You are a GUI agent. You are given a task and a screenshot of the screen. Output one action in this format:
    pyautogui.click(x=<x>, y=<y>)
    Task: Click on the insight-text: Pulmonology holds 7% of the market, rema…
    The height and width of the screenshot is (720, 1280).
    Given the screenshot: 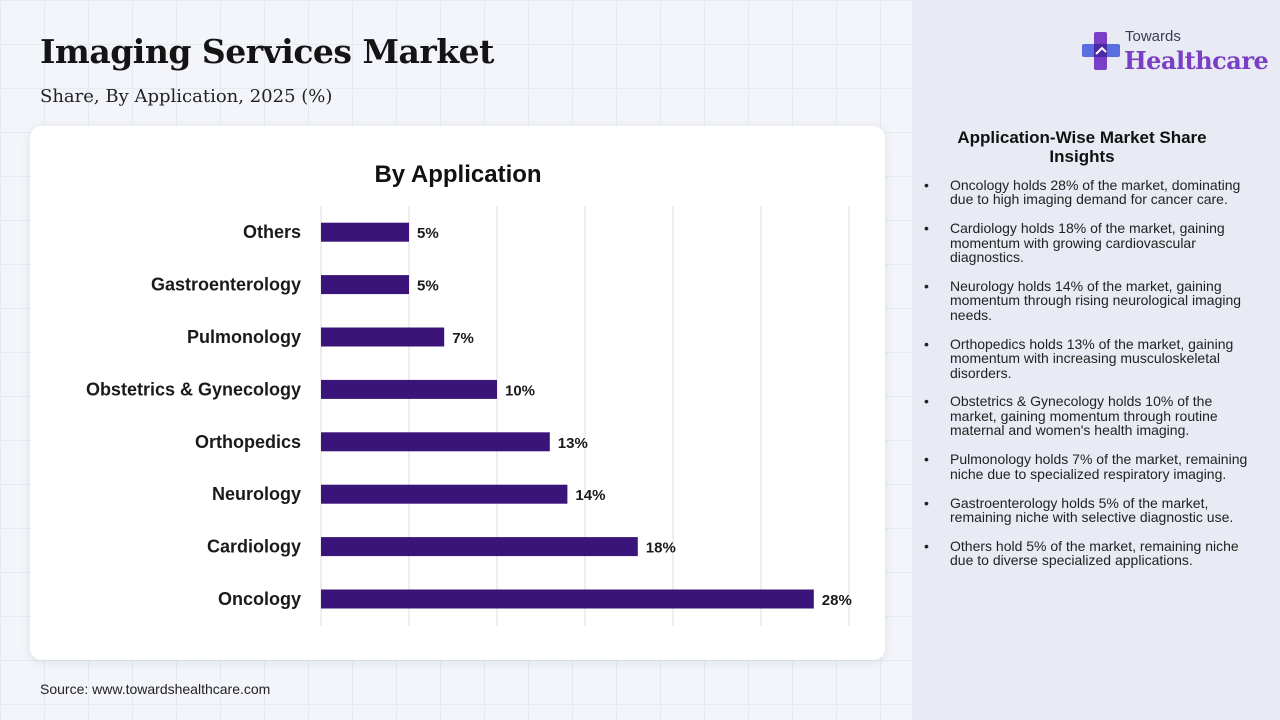 What is the action you would take?
    pyautogui.click(x=1099, y=466)
    